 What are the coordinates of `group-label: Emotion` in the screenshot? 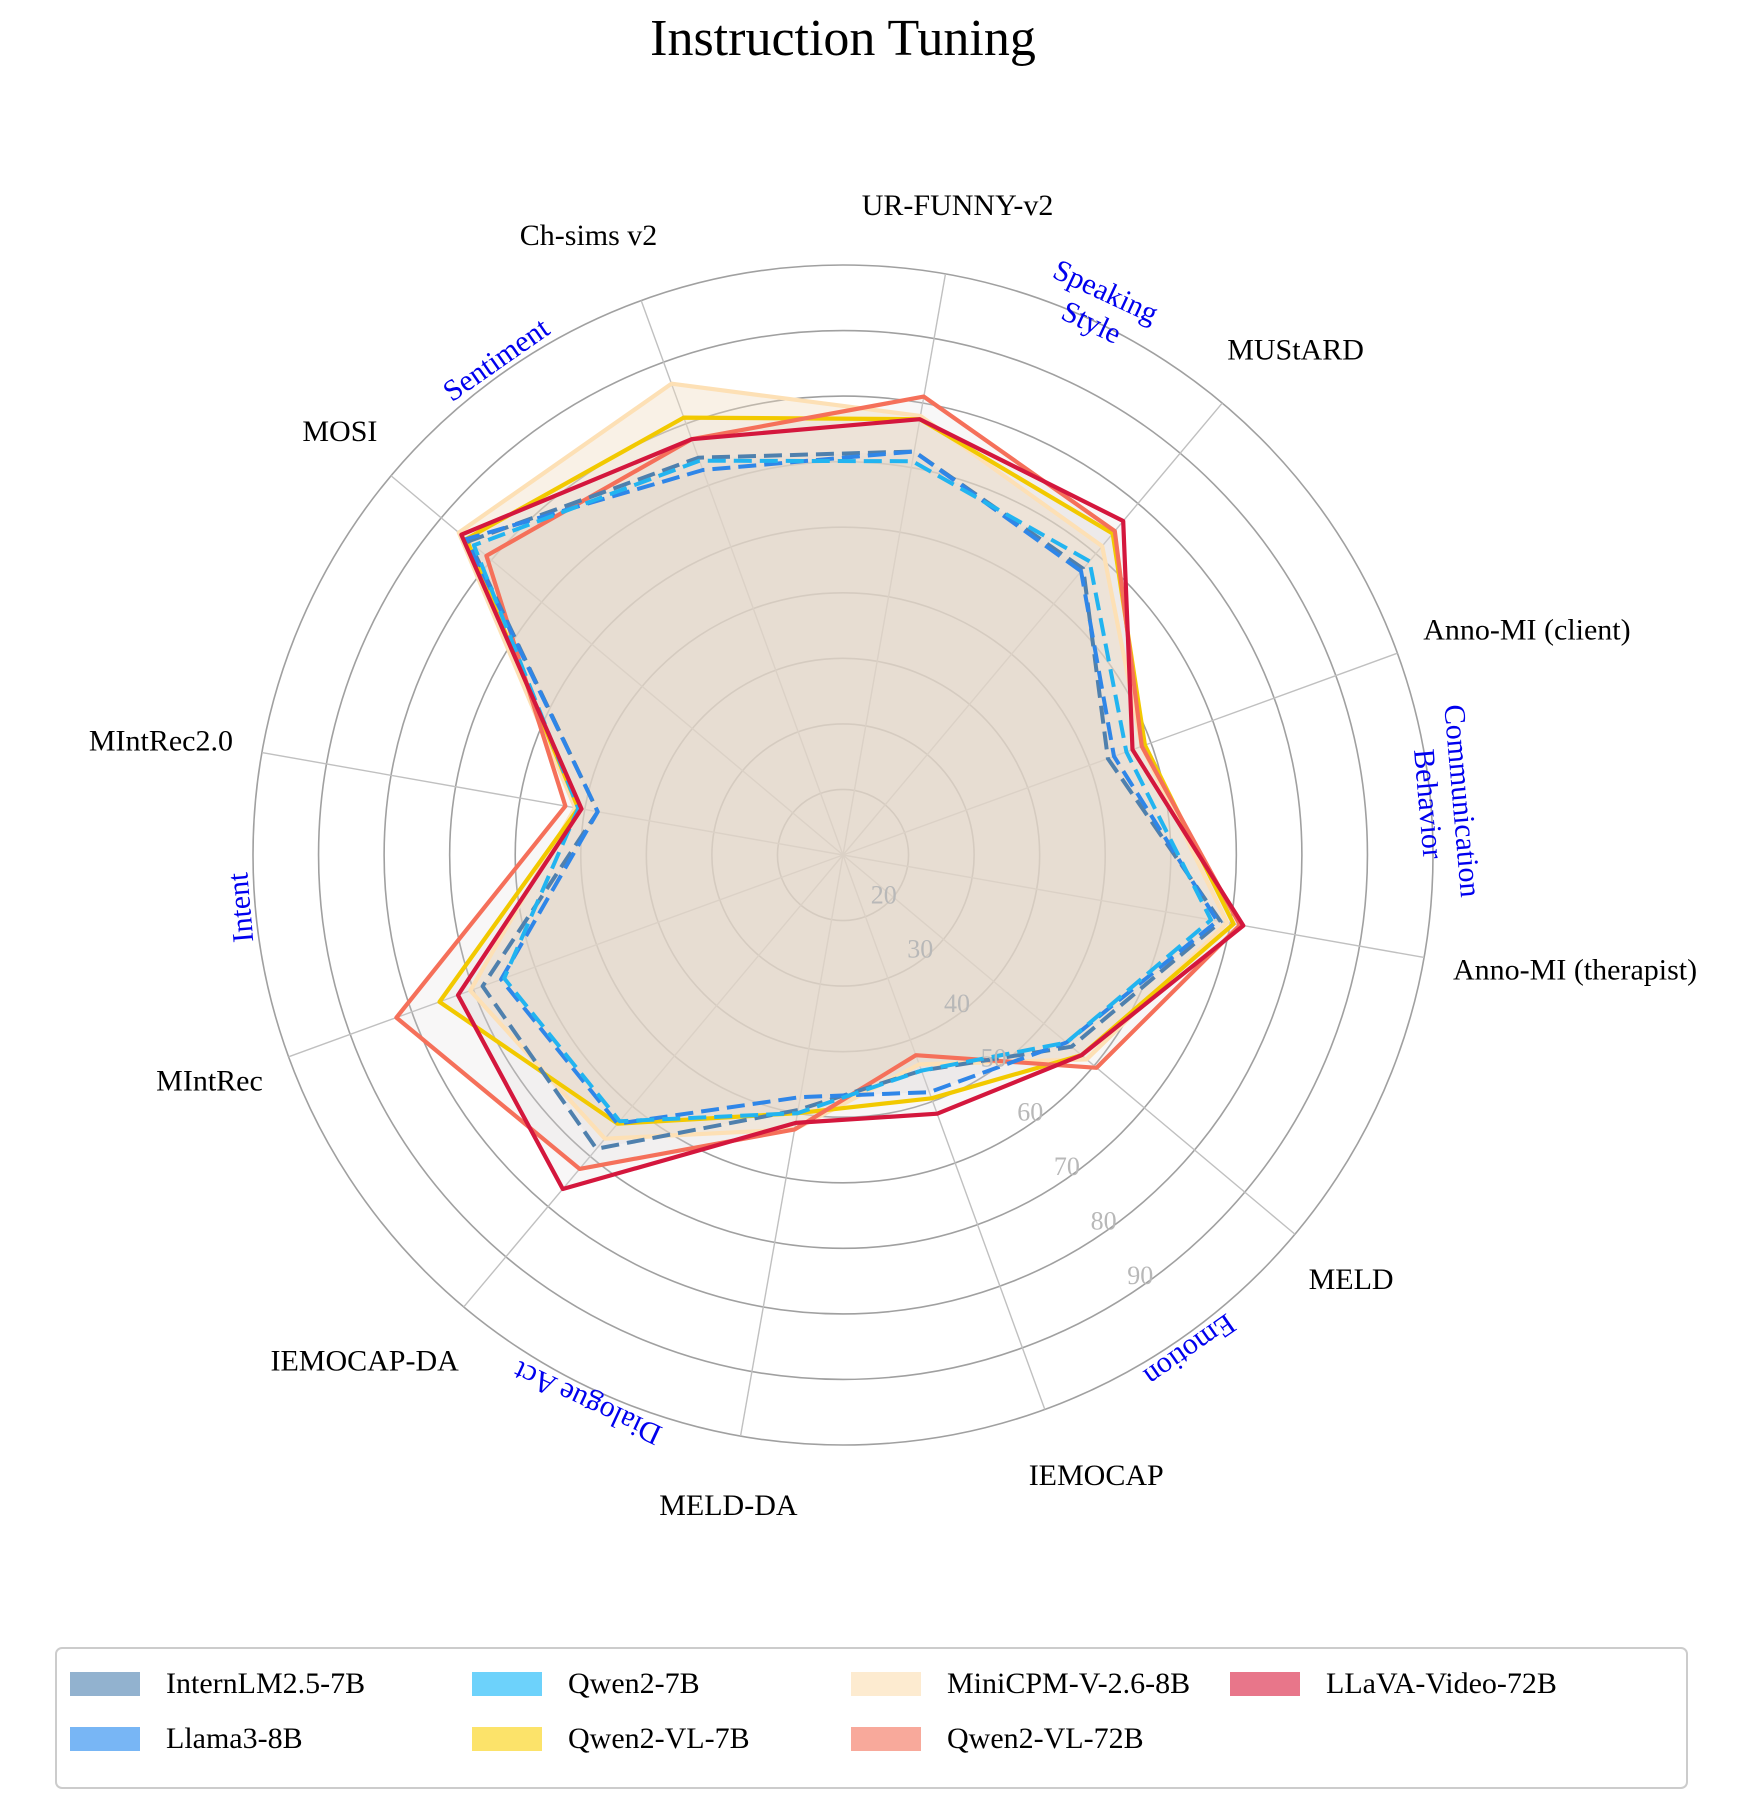 It's located at (1190, 1350).